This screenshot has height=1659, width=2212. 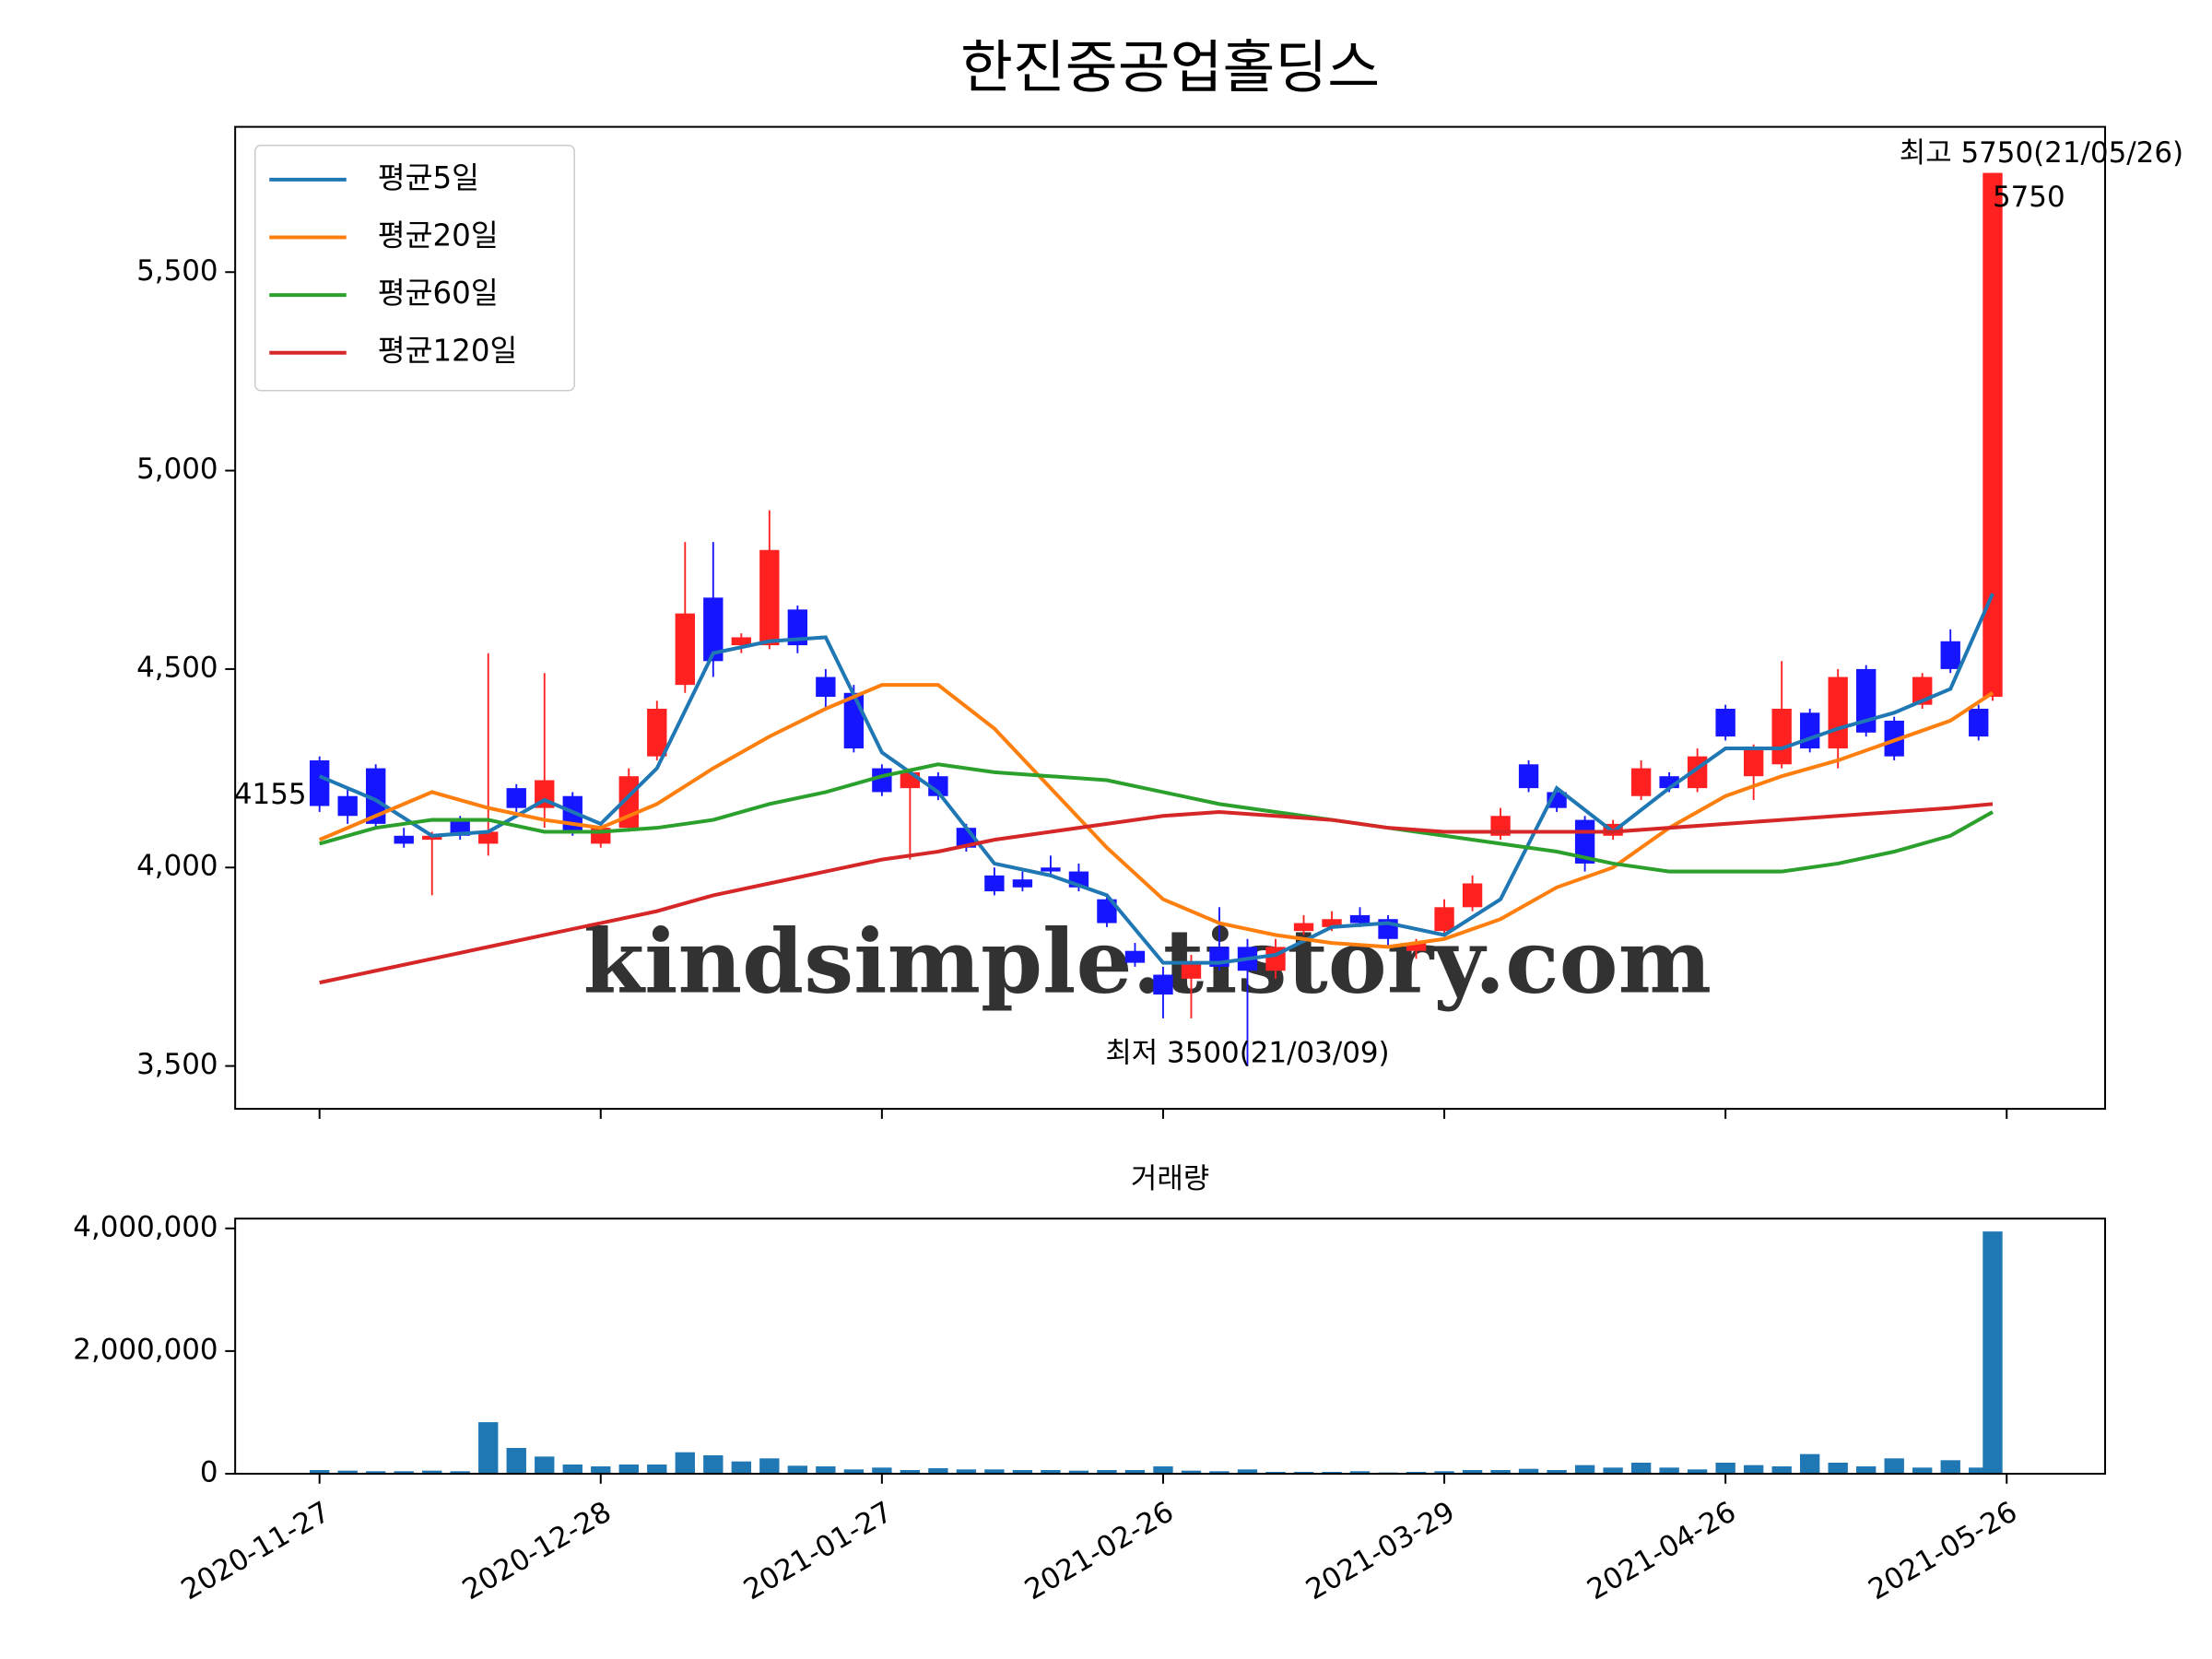 What do you see at coordinates (177, 469) in the screenshot?
I see `y-tick-label: 5,000` at bounding box center [177, 469].